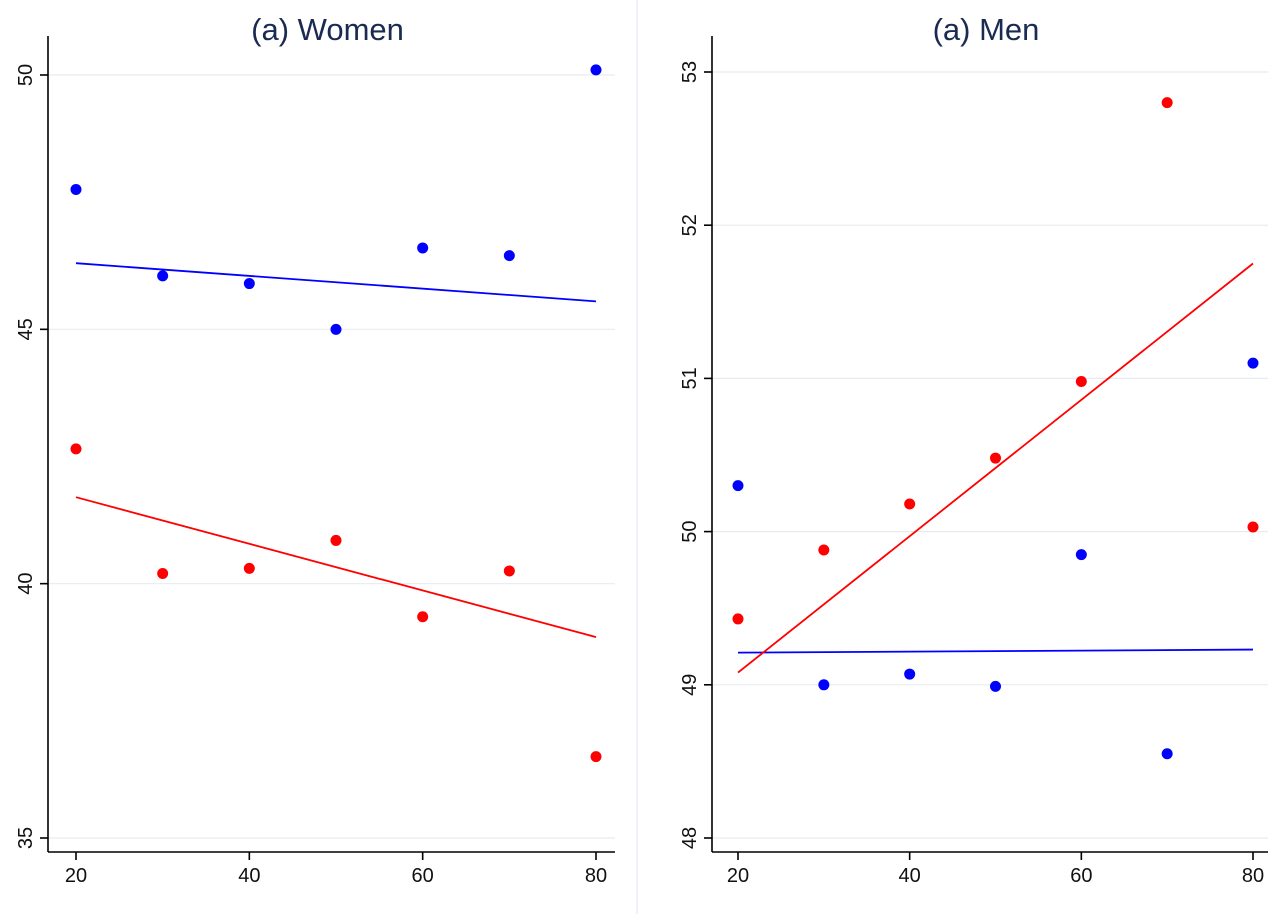 Image resolution: width=1268 pixels, height=914 pixels. Describe the element at coordinates (26, 584) in the screenshot. I see `y-tick-label: 40` at that location.